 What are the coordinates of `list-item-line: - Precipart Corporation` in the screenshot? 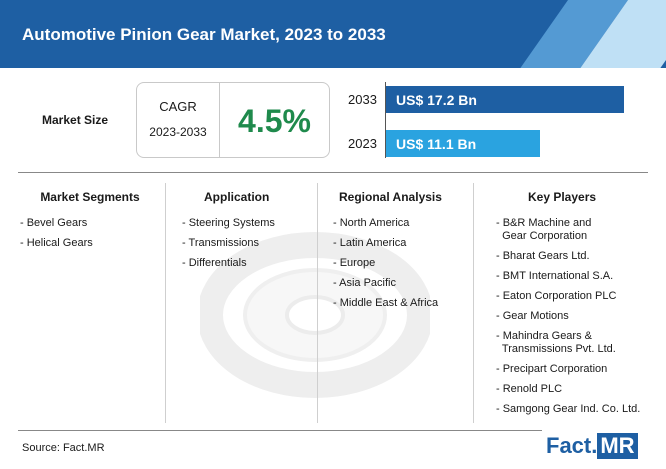 It's located at (552, 369).